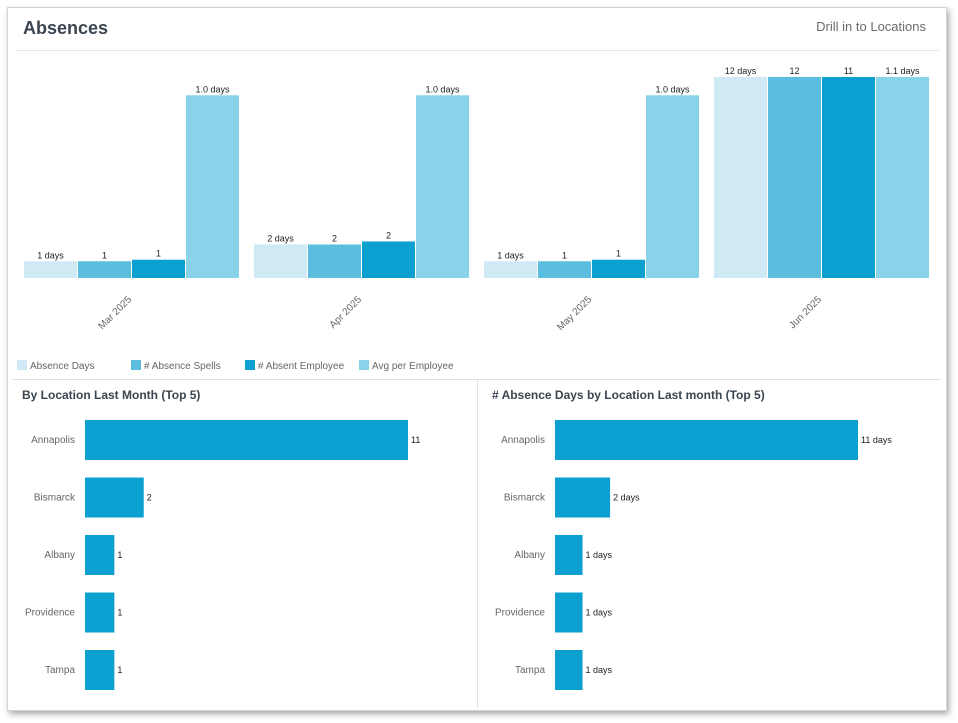  I want to click on drill-in-locations-link: Drill in to Locations, so click(871, 26).